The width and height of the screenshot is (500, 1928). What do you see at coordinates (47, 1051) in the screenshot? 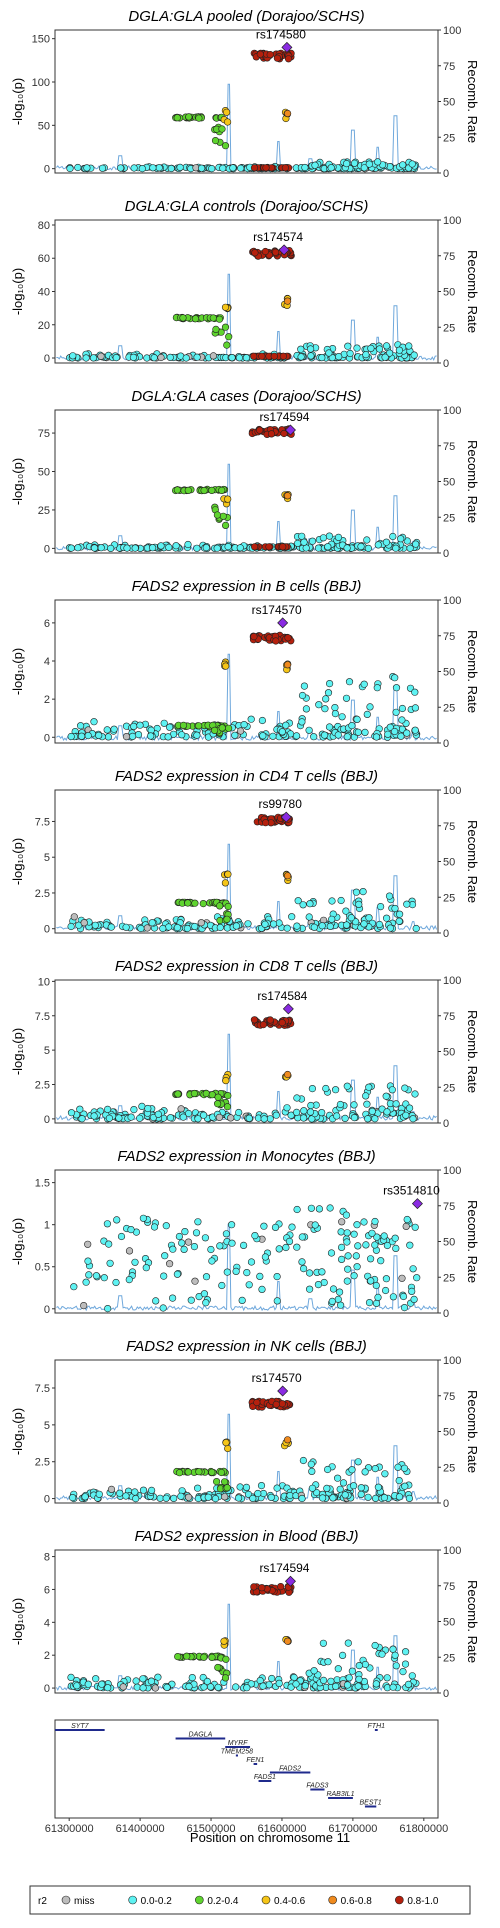
I see `y-tick-label: 5` at bounding box center [47, 1051].